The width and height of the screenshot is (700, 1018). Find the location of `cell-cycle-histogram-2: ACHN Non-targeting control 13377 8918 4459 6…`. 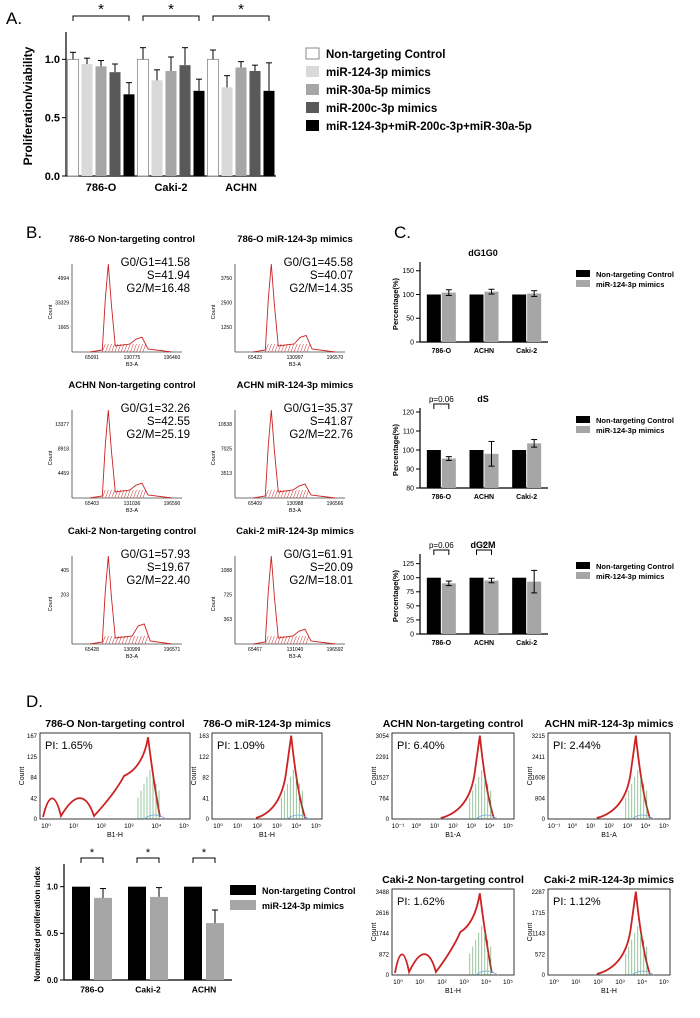

cell-cycle-histogram-2: ACHN Non-targeting control 13377 8918 4459 6… is located at coordinates (122, 447).